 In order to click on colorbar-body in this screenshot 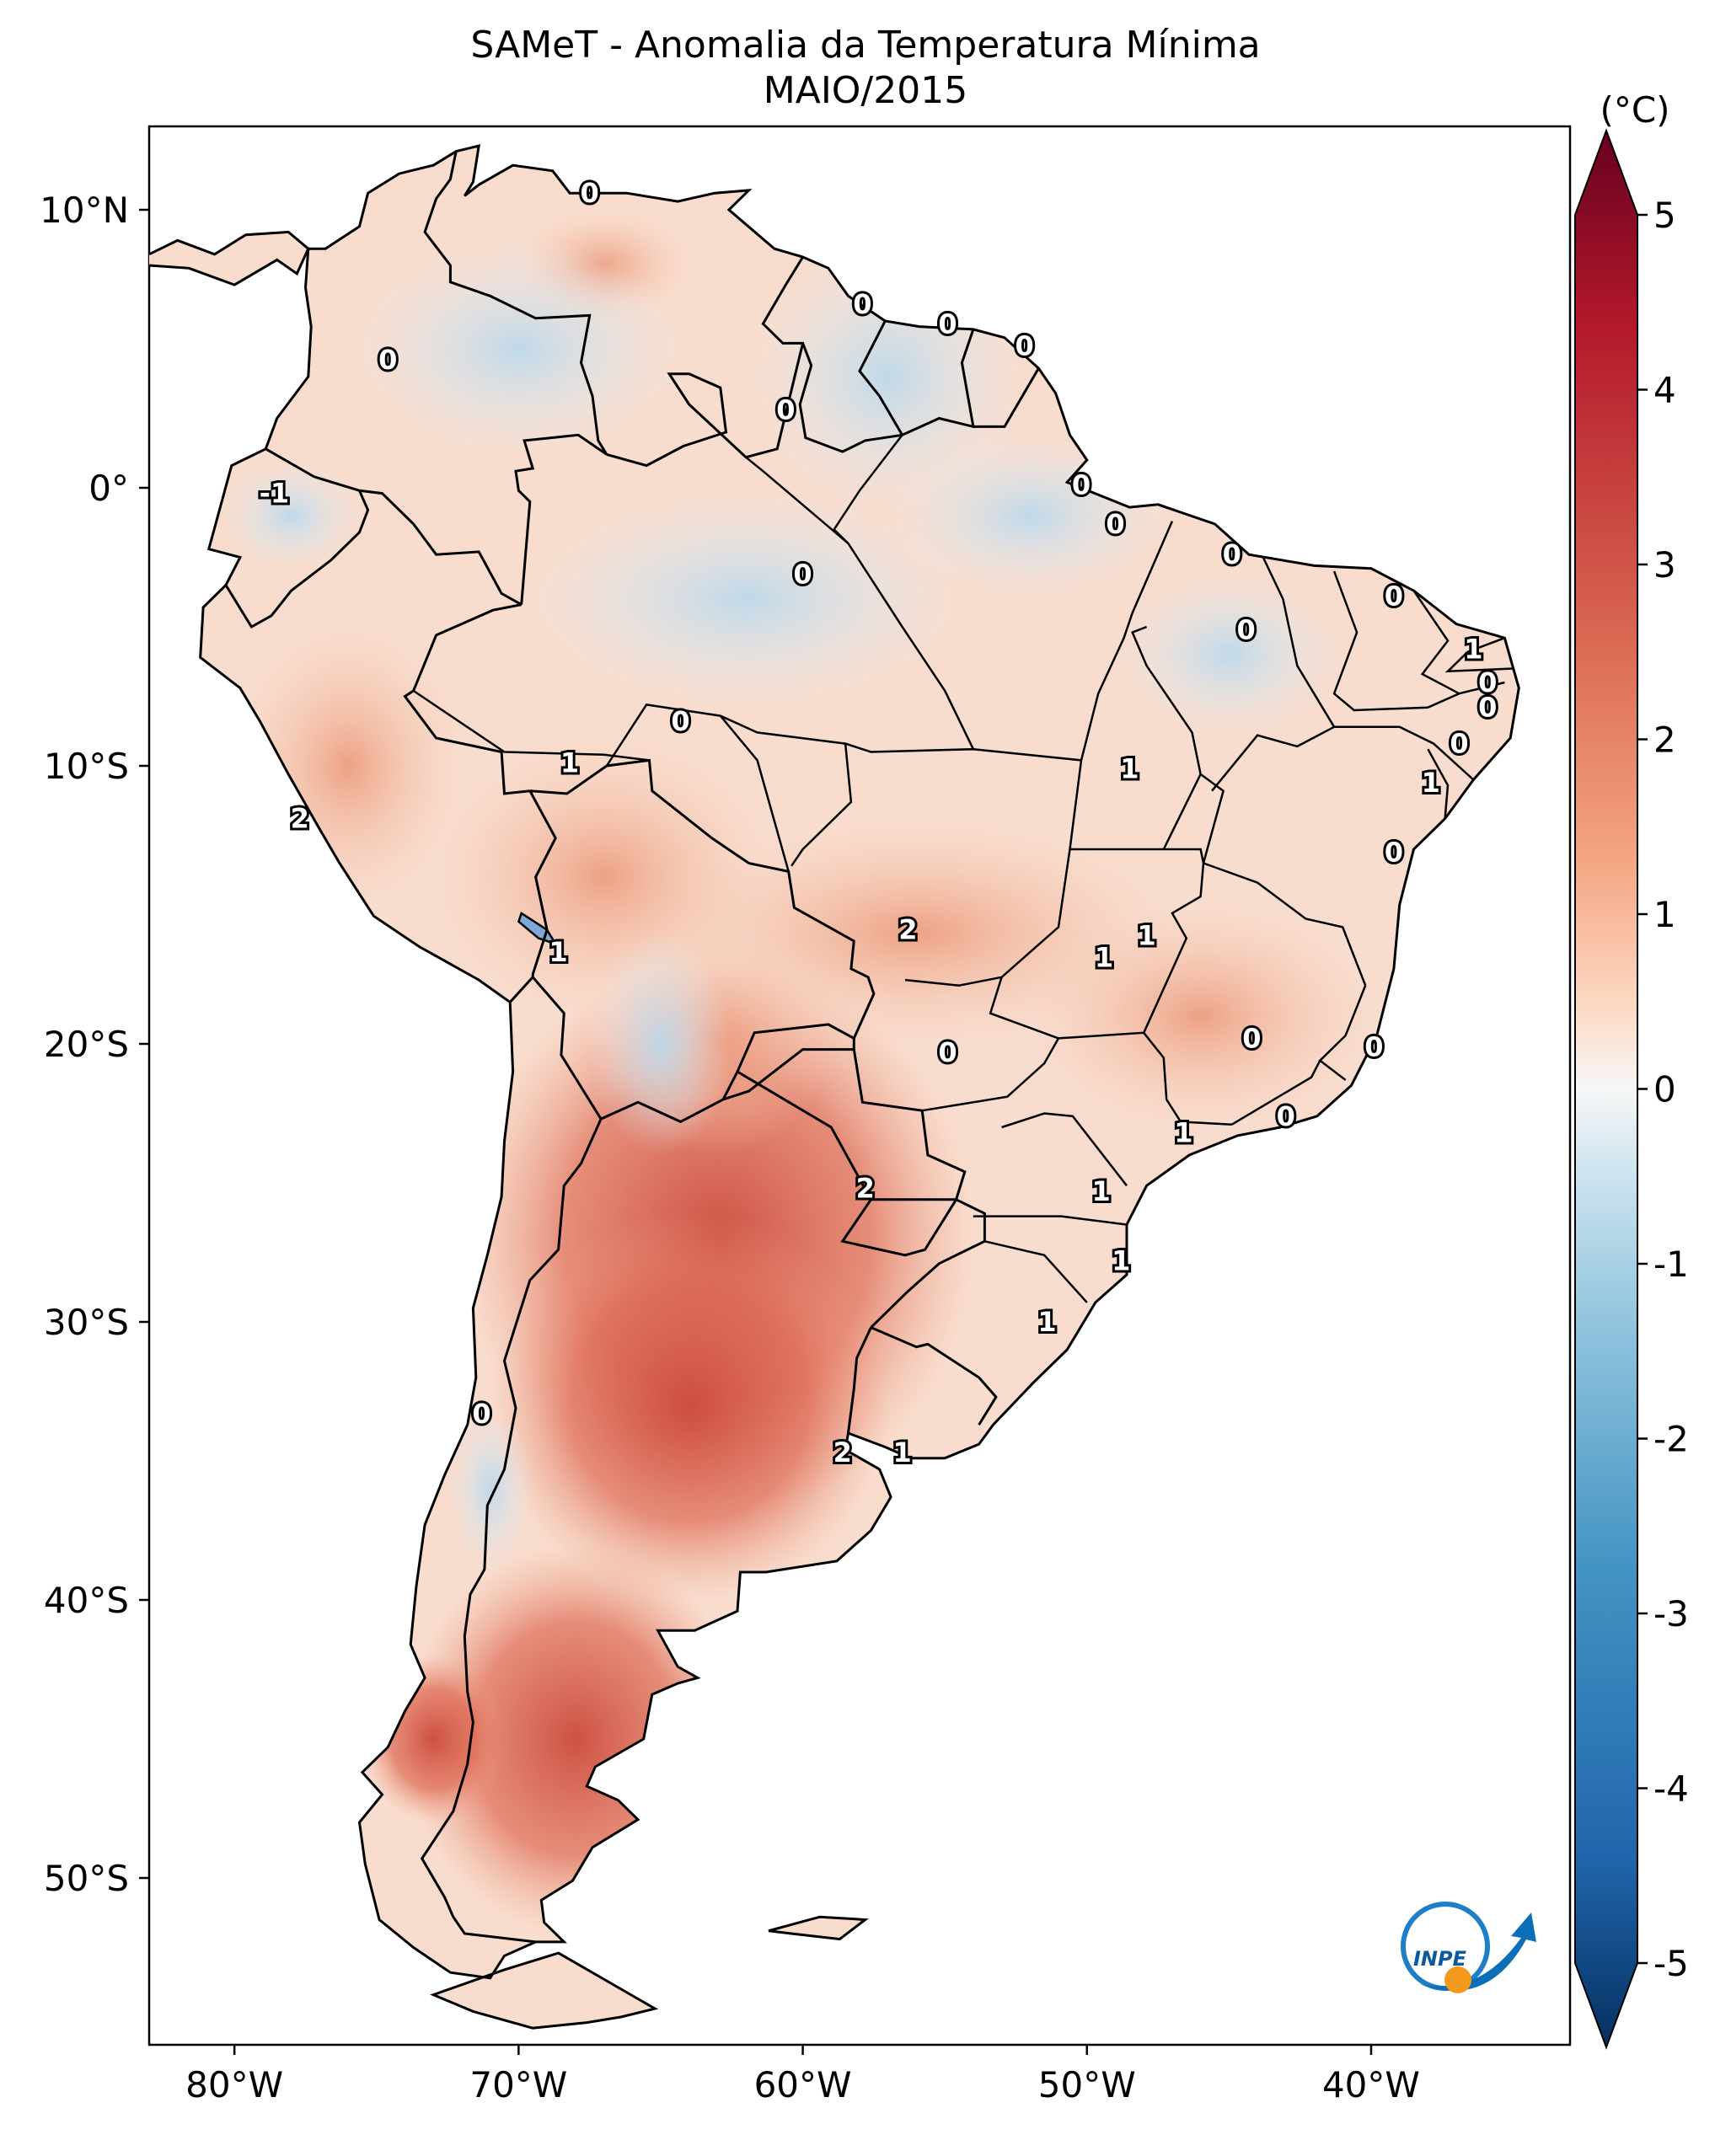, I will do `click(1606, 1089)`.